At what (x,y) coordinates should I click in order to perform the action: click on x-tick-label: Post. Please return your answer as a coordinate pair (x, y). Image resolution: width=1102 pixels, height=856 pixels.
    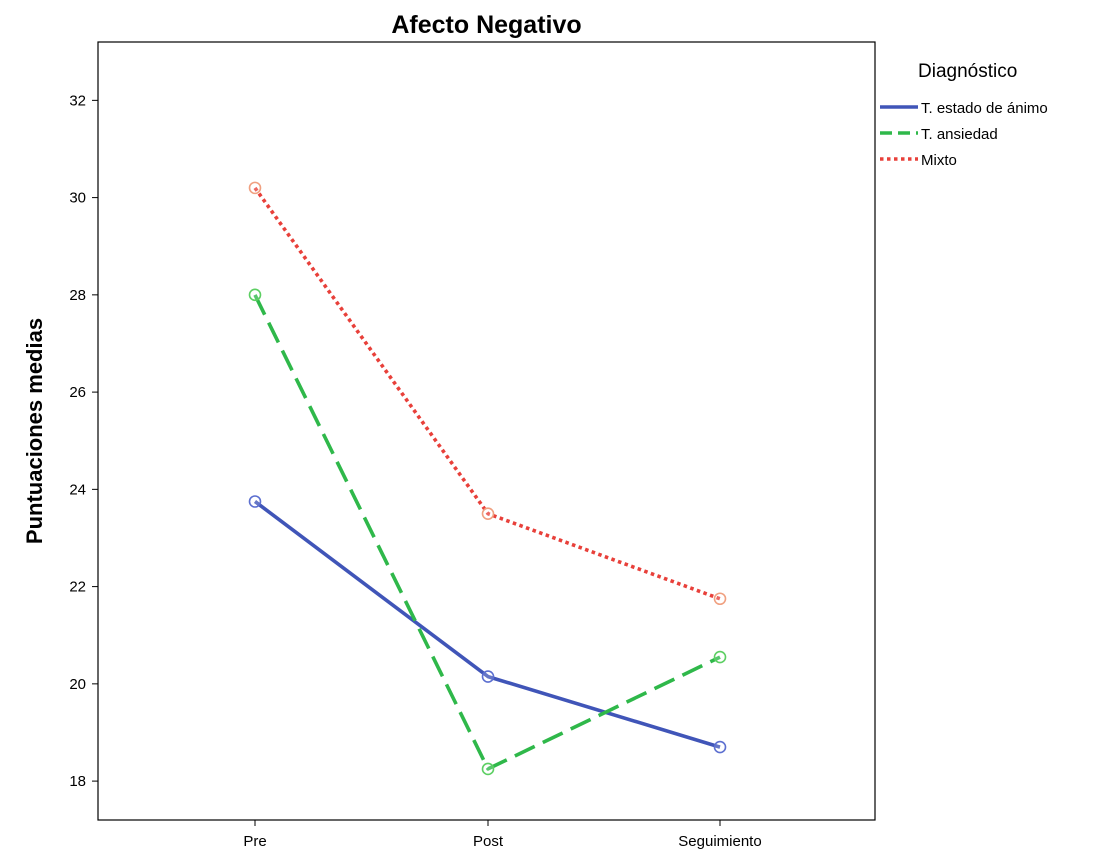
    Looking at the image, I should click on (488, 841).